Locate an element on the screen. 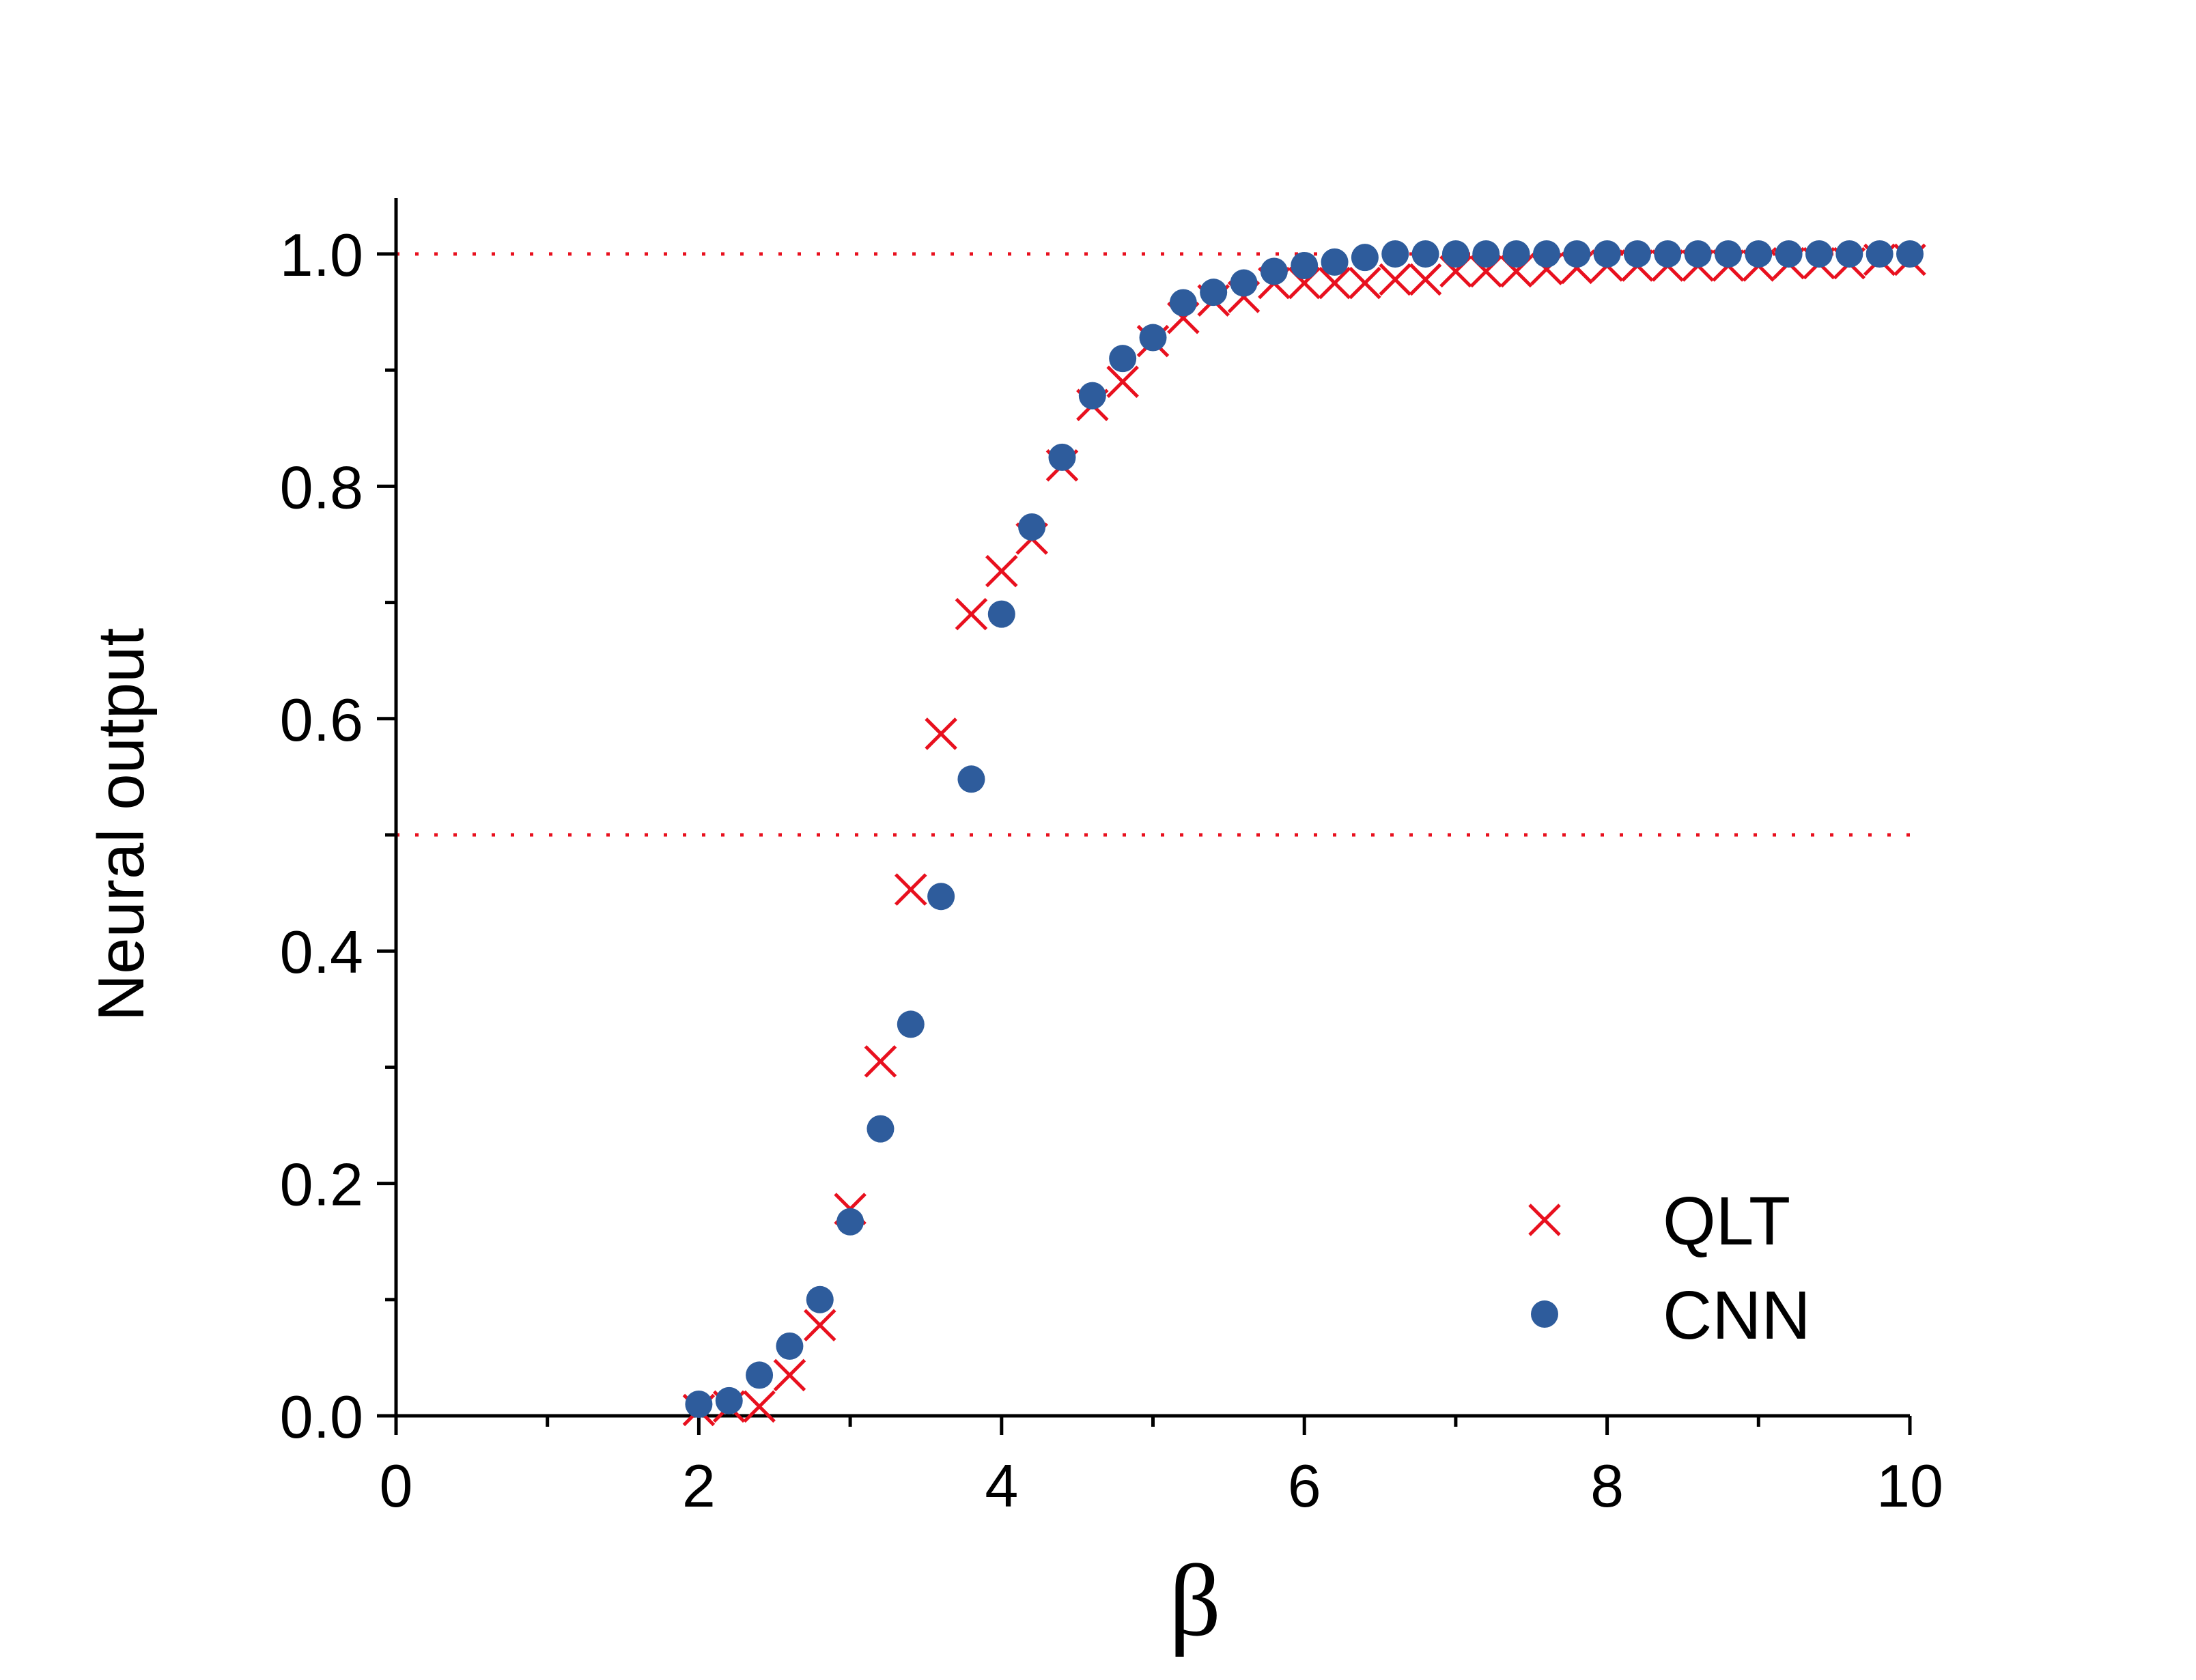 This screenshot has width=2196, height=1680. x-axis-title: β is located at coordinates (1195, 1600).